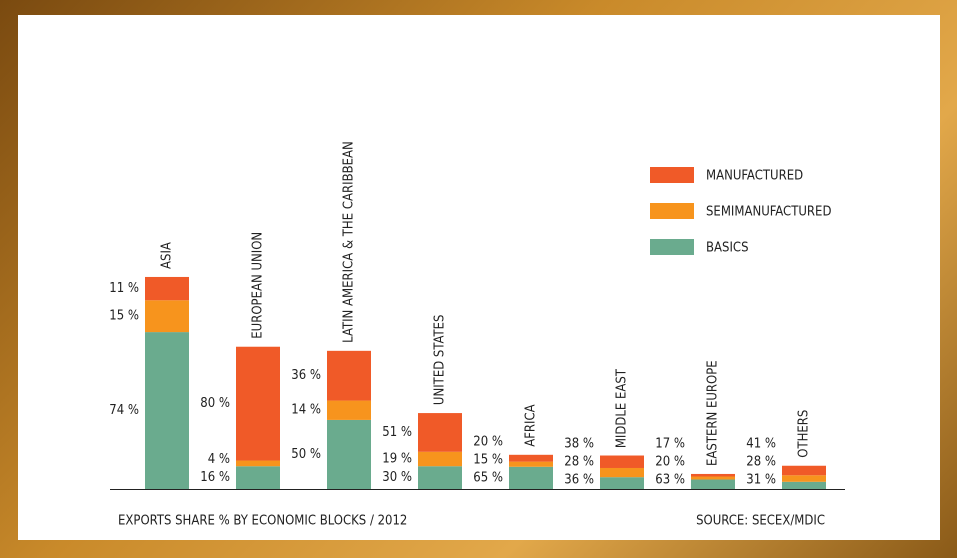 The width and height of the screenshot is (957, 558). I want to click on legend-label: MANUFACTURED, so click(754, 176).